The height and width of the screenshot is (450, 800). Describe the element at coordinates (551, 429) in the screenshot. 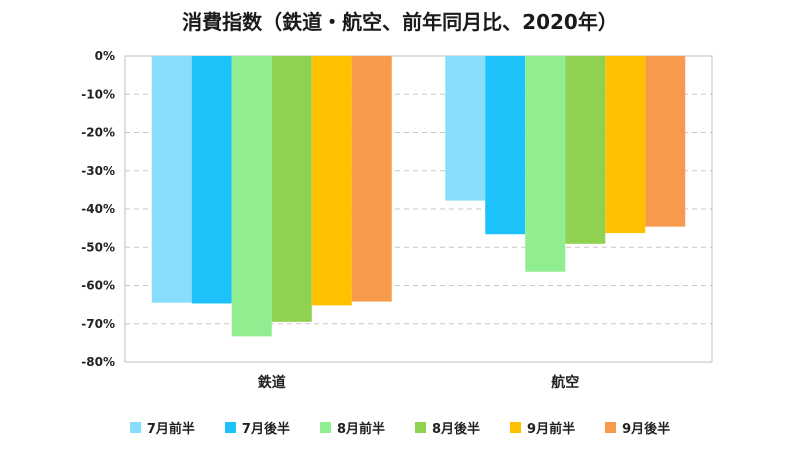

I see `legend-label: 9月前半` at that location.